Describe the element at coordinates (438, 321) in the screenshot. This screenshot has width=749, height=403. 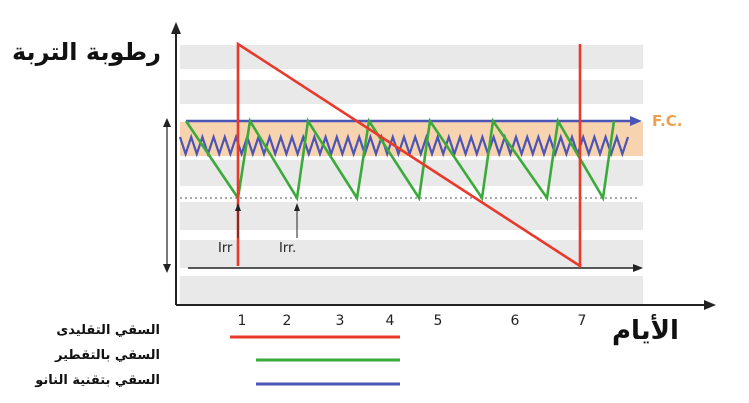
I see `x-tick-5: 5` at that location.